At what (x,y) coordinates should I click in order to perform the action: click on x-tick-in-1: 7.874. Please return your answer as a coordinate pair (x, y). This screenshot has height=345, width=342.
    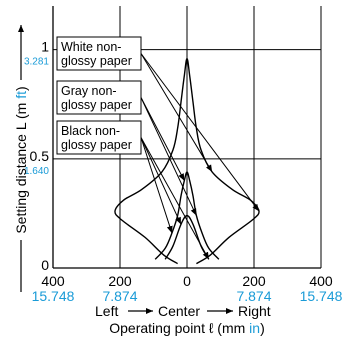
    Looking at the image, I should click on (119, 296).